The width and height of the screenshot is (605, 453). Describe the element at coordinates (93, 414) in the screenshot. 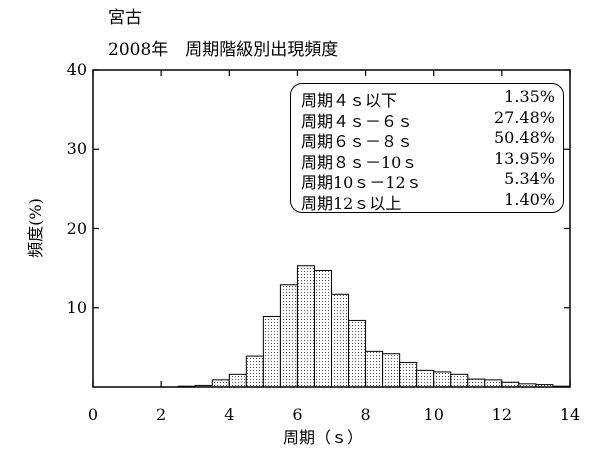

I see `x-tick-label: 0` at that location.